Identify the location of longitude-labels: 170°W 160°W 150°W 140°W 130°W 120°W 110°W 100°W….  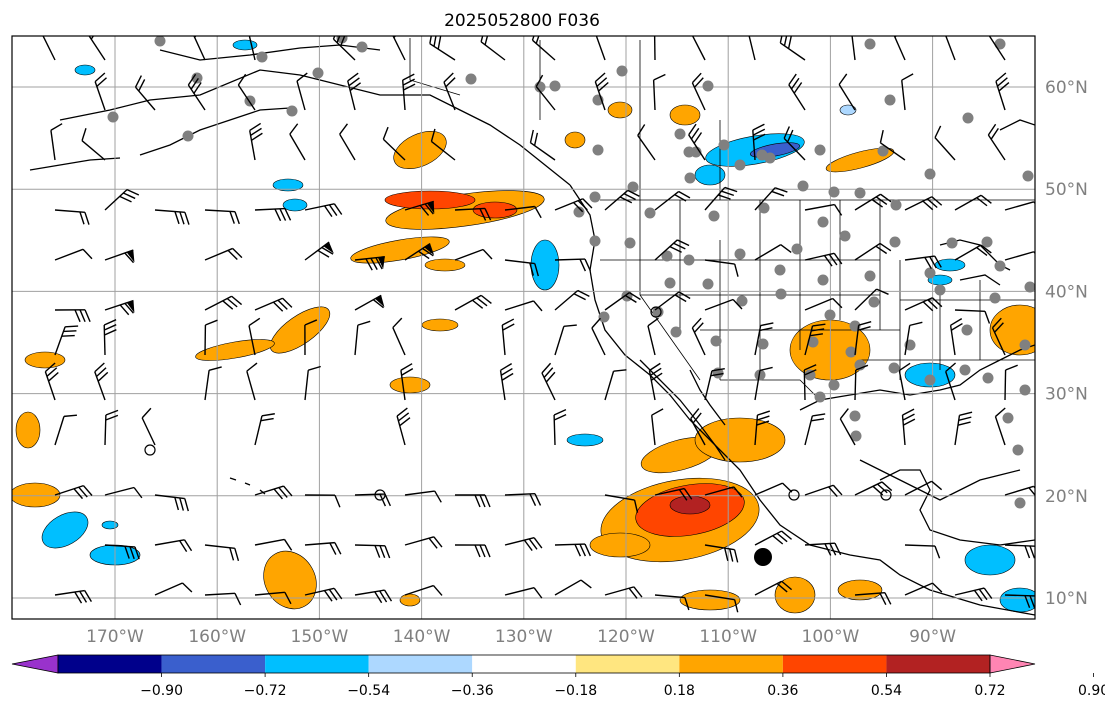
(521, 637).